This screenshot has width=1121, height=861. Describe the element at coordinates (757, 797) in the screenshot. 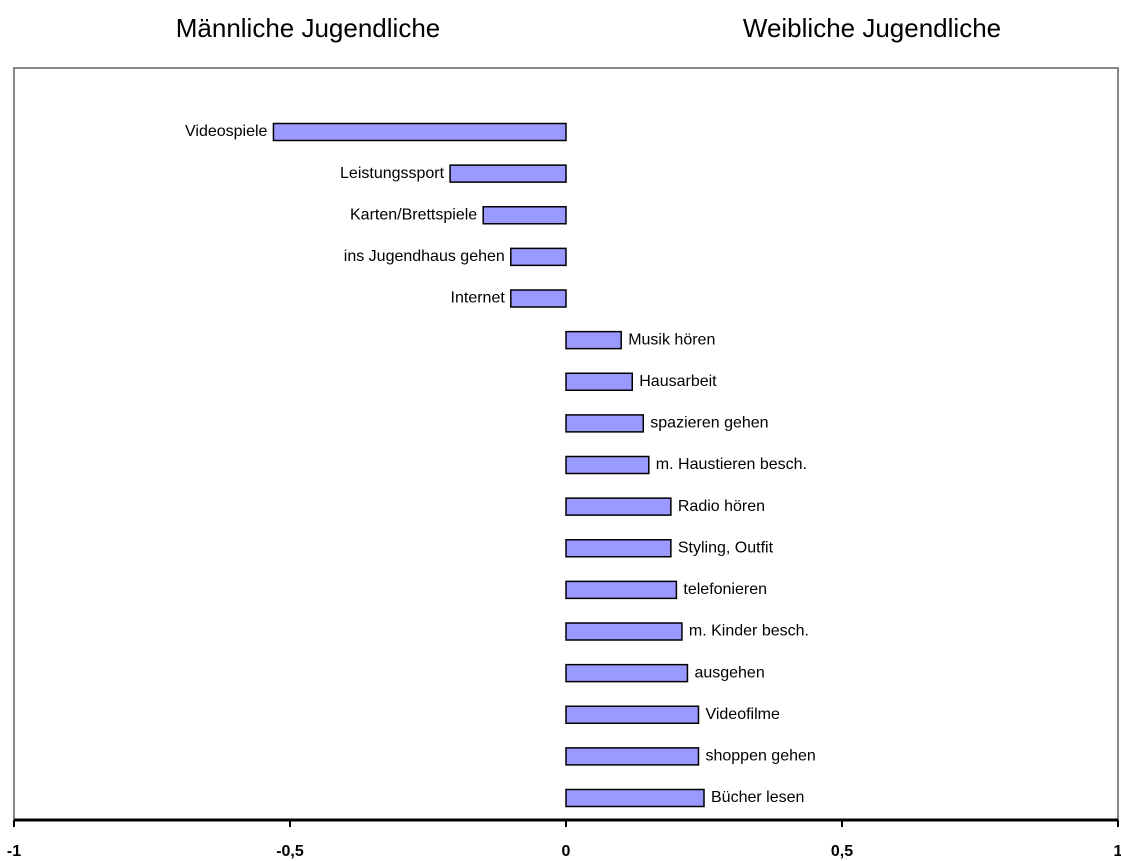

I see `category-label: Bücher lesen` at that location.